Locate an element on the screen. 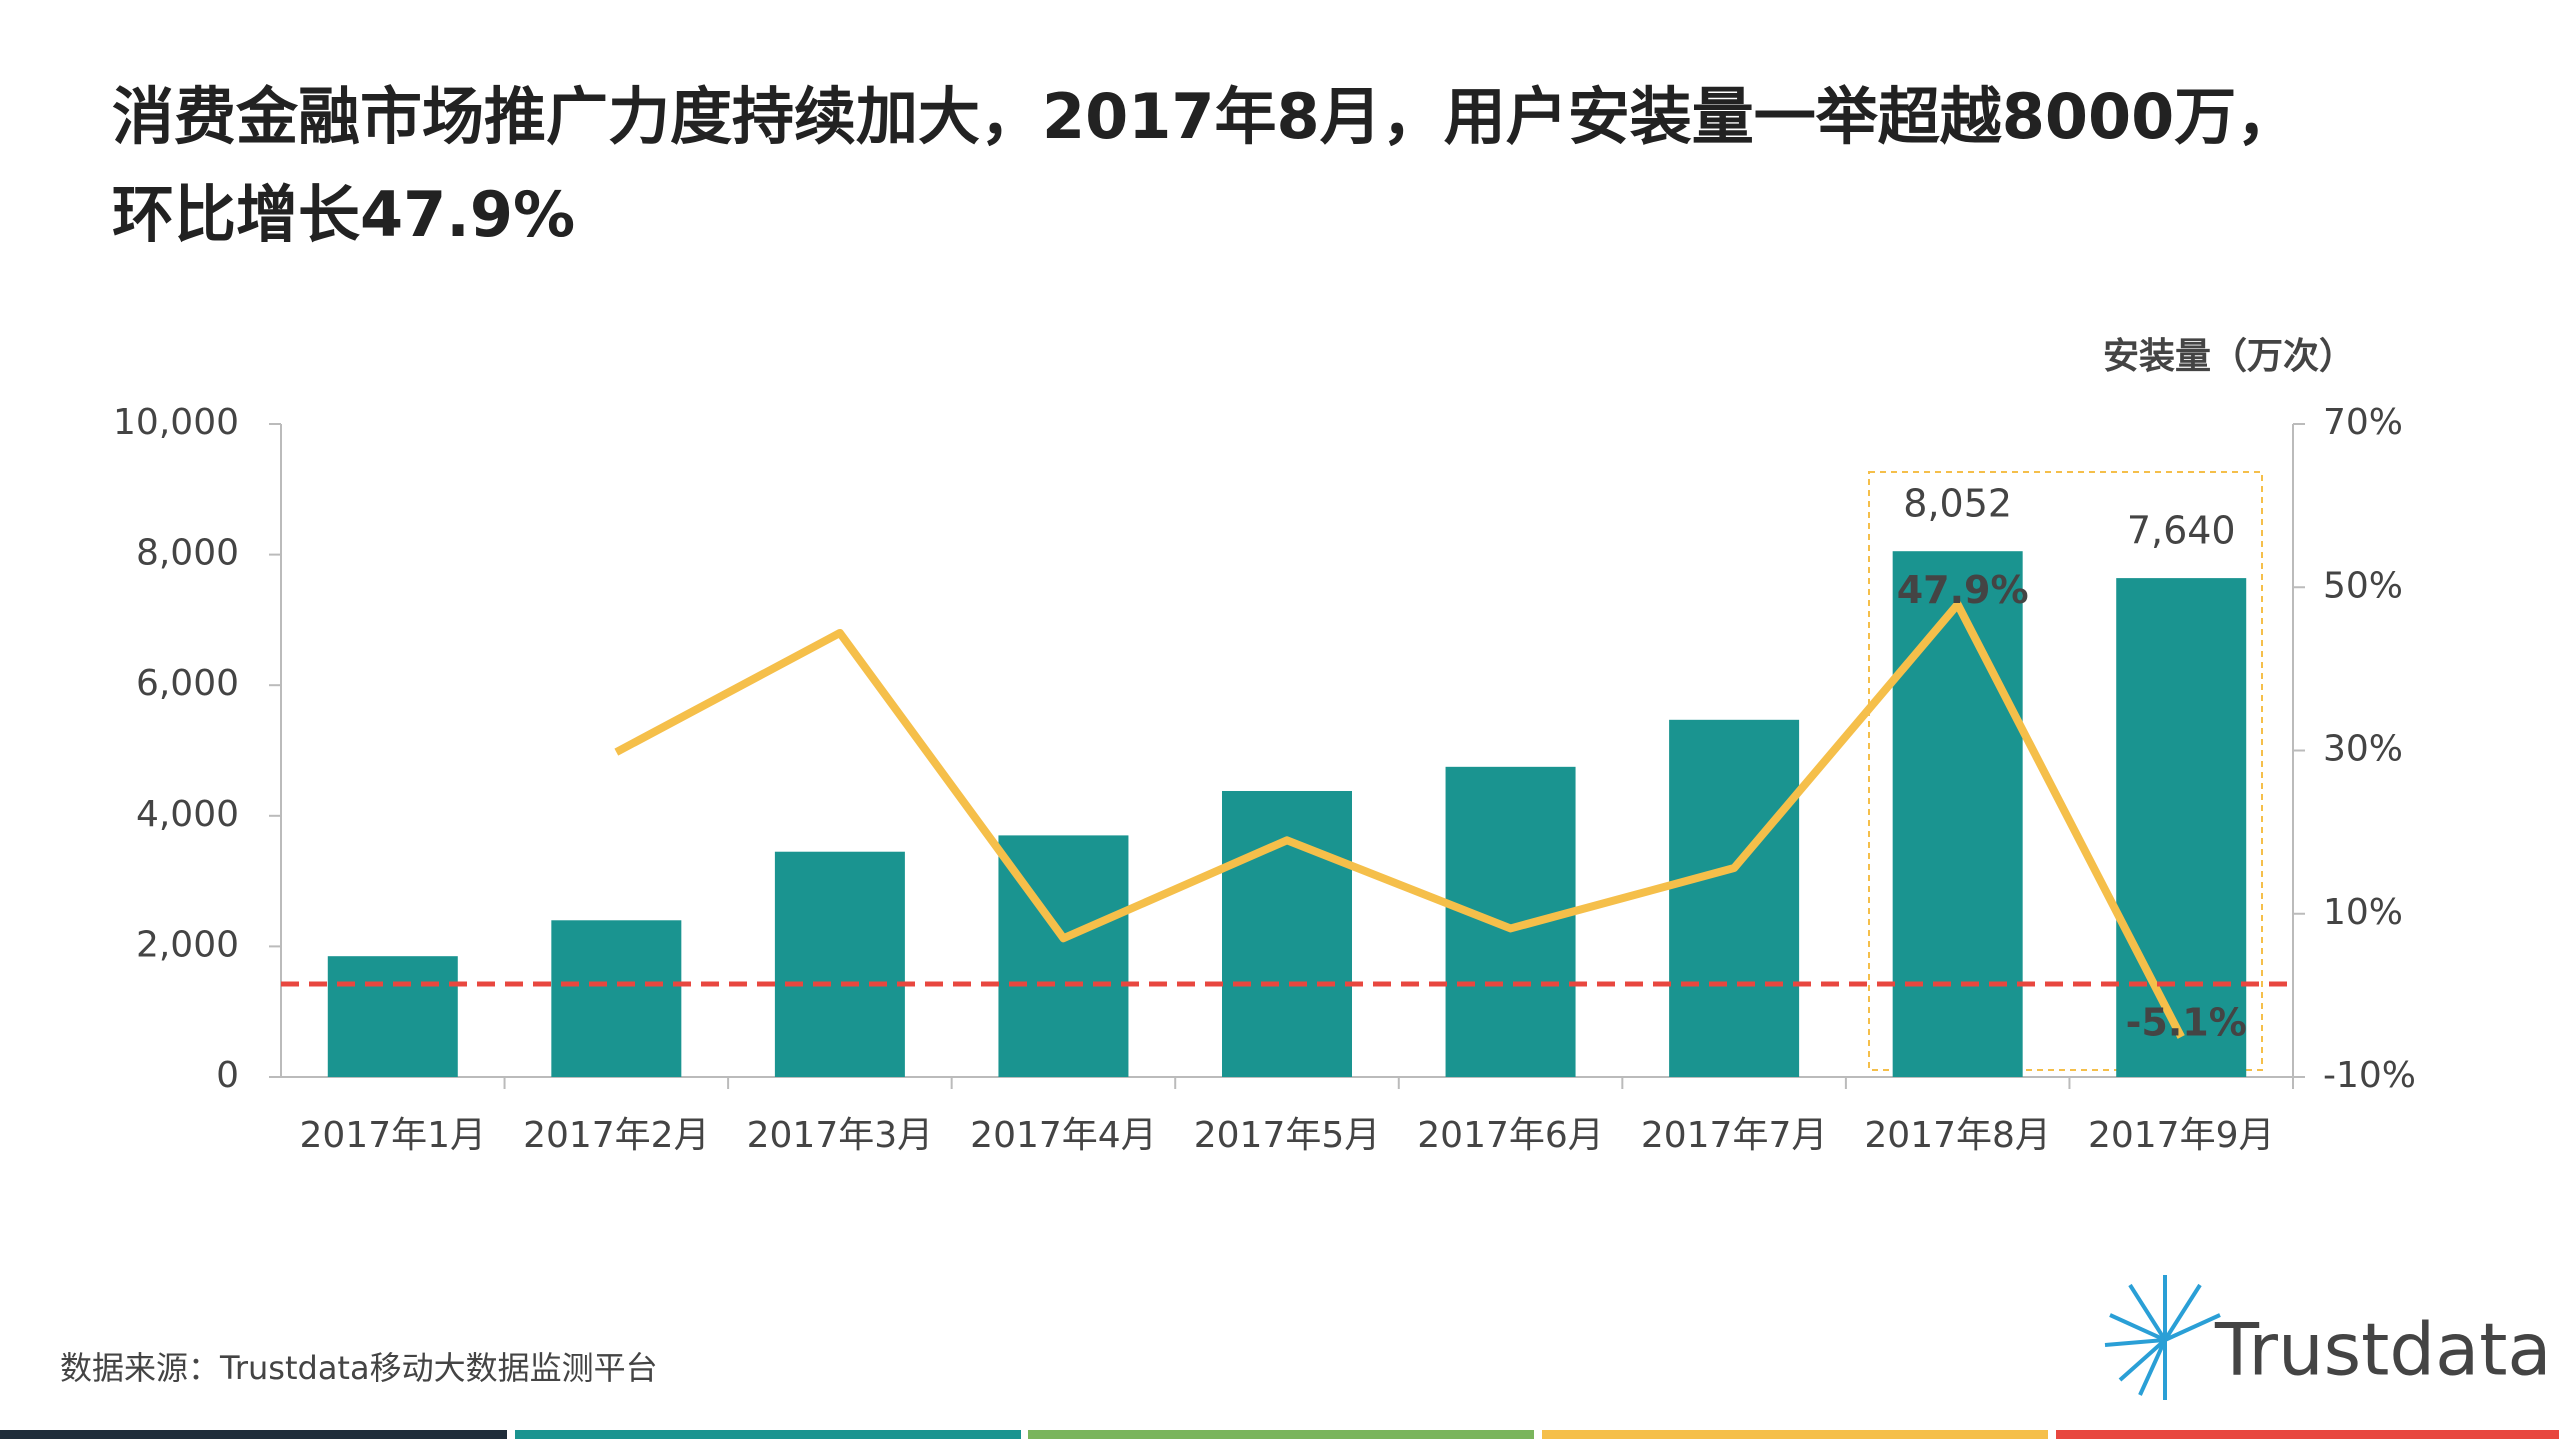 This screenshot has height=1439, width=2559. bar-value-label: 8,052 is located at coordinates (1957, 504).